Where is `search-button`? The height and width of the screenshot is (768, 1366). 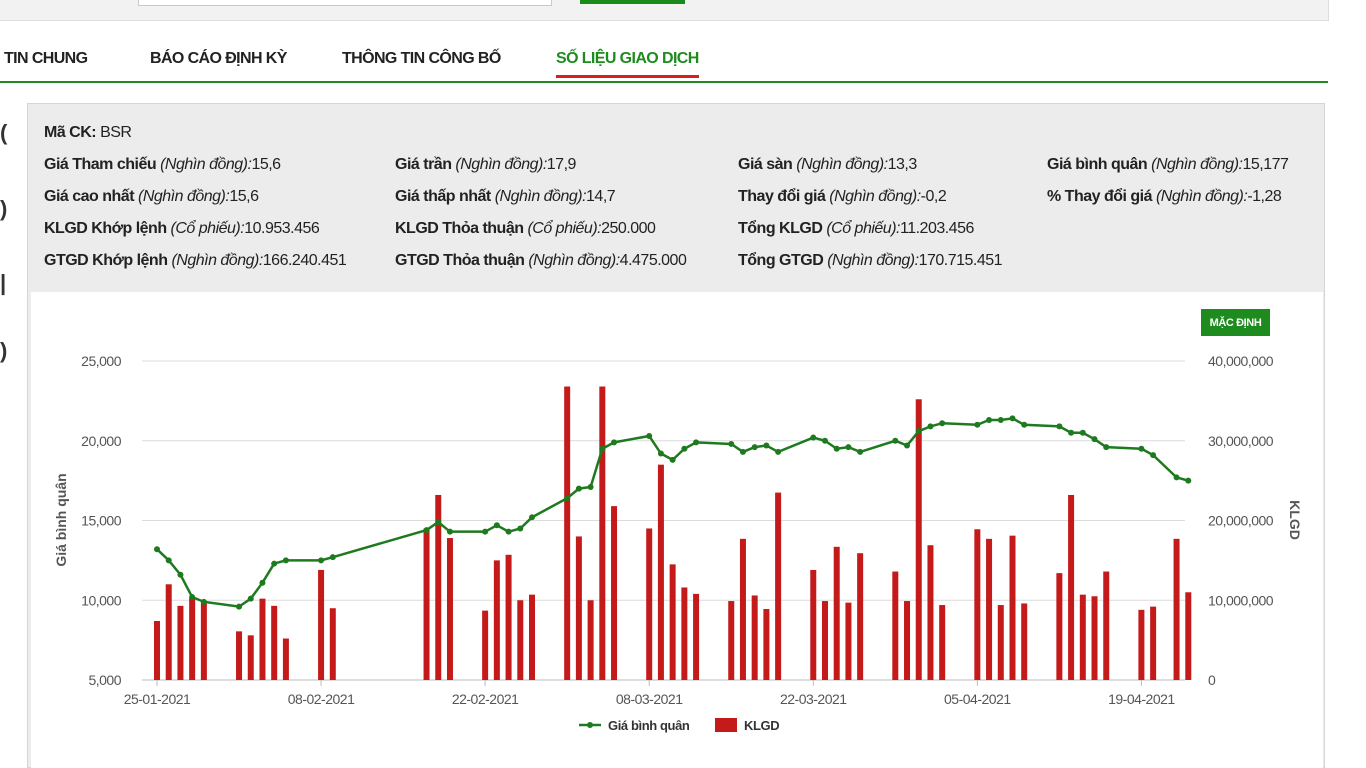
search-button is located at coordinates (632, 2).